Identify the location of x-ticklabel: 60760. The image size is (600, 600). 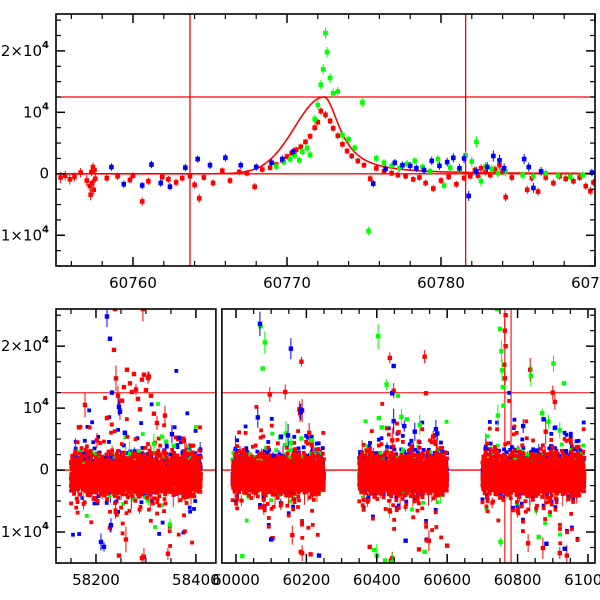
(133, 283).